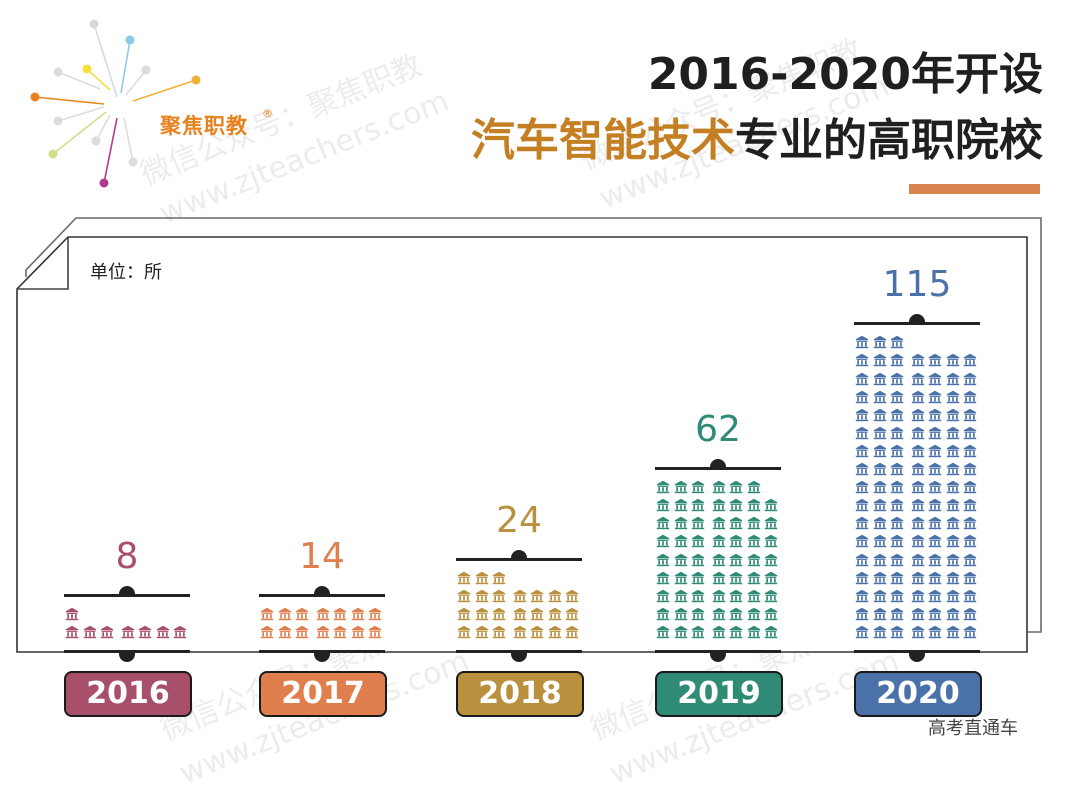 The height and width of the screenshot is (792, 1065). Describe the element at coordinates (918, 694) in the screenshot. I see `year-badge-2020: 2020` at that location.